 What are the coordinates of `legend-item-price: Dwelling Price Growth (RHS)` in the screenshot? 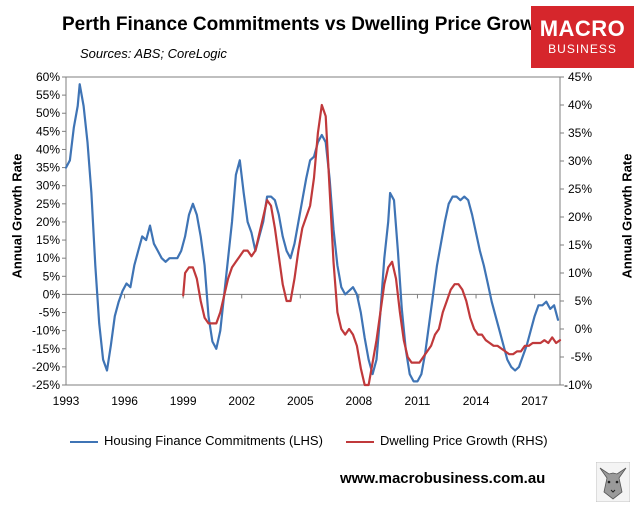 It's located at (447, 440).